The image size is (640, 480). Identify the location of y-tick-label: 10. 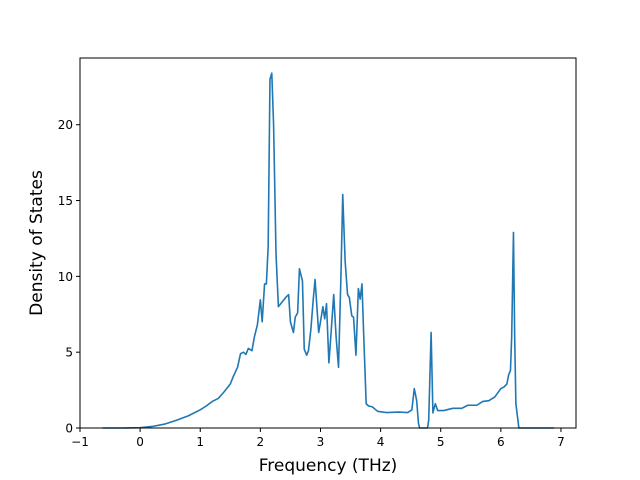
(65, 277).